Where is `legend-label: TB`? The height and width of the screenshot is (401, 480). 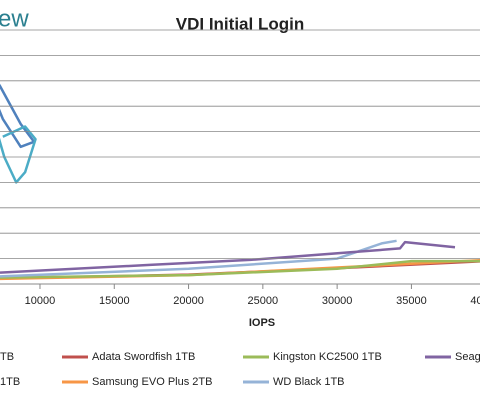
legend-label: TB is located at coordinates (7, 357).